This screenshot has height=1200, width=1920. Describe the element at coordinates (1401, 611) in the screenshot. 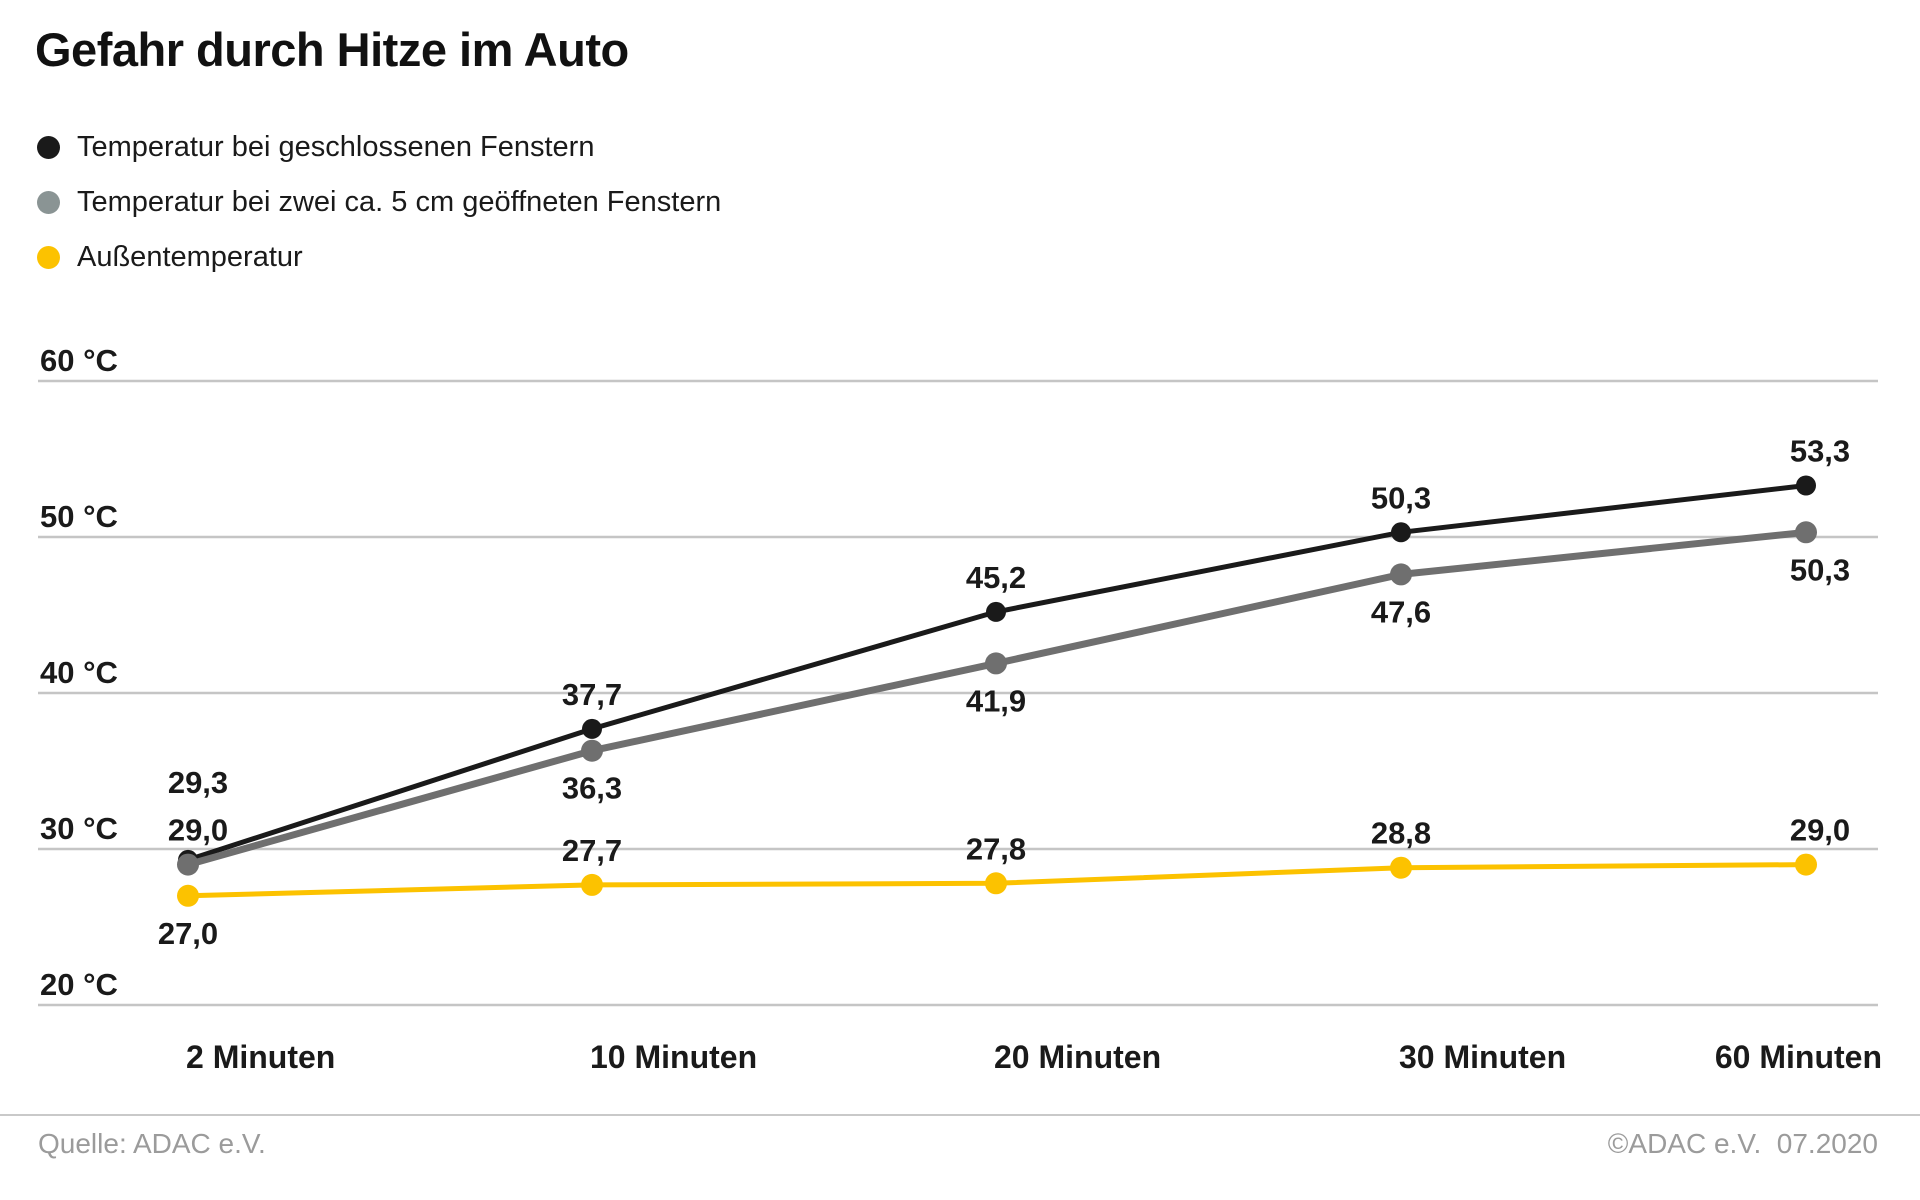

I see `data-point-label-open-windows: 47,6` at that location.